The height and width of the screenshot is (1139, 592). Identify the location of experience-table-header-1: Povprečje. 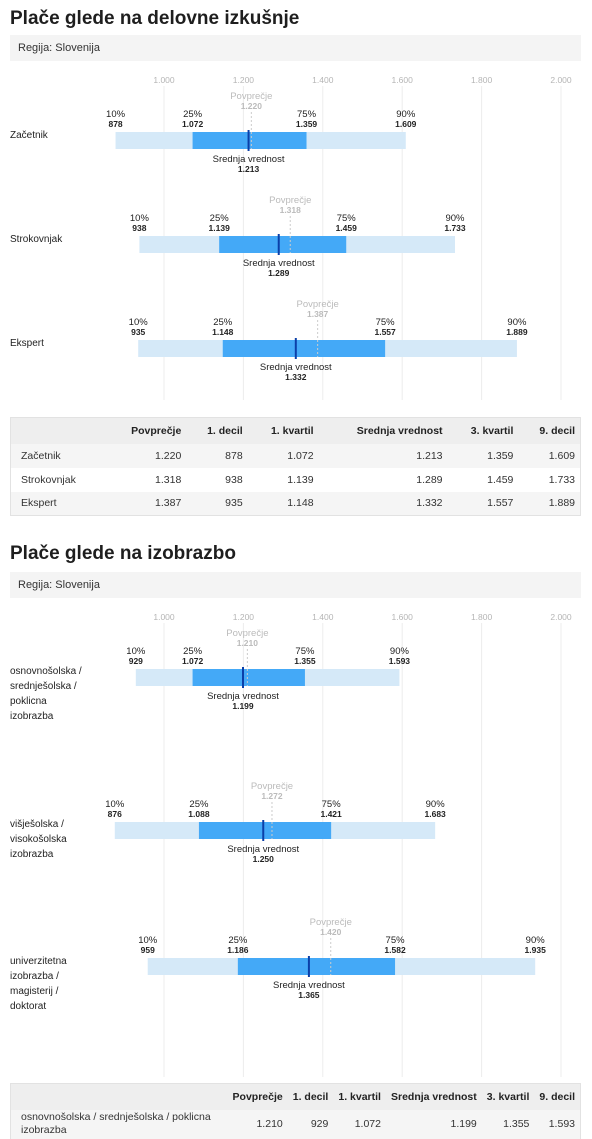
(146, 430).